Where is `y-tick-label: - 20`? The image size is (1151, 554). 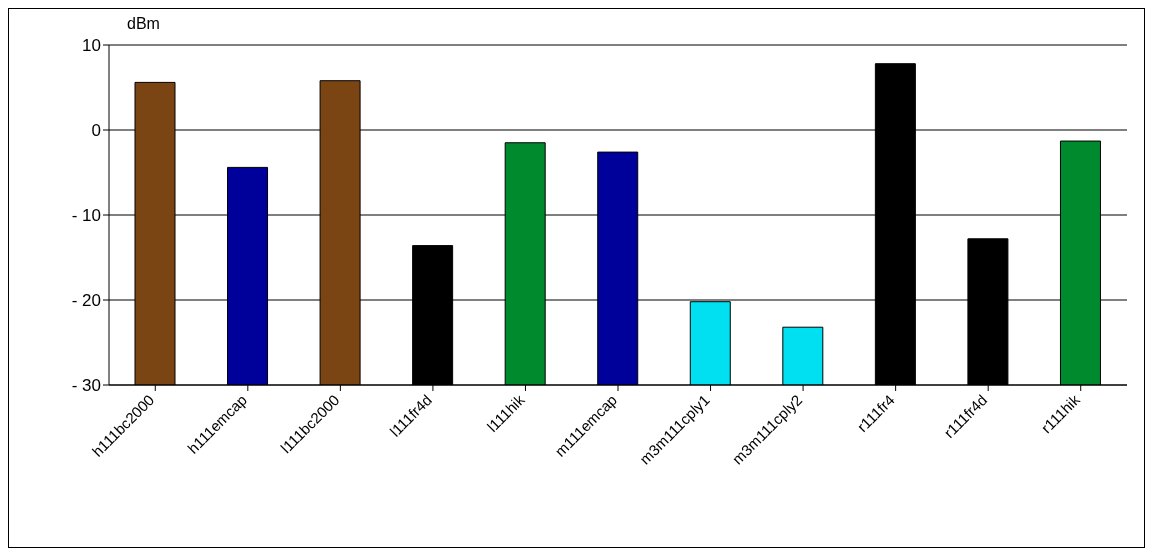
y-tick-label: - 20 is located at coordinates (86, 301).